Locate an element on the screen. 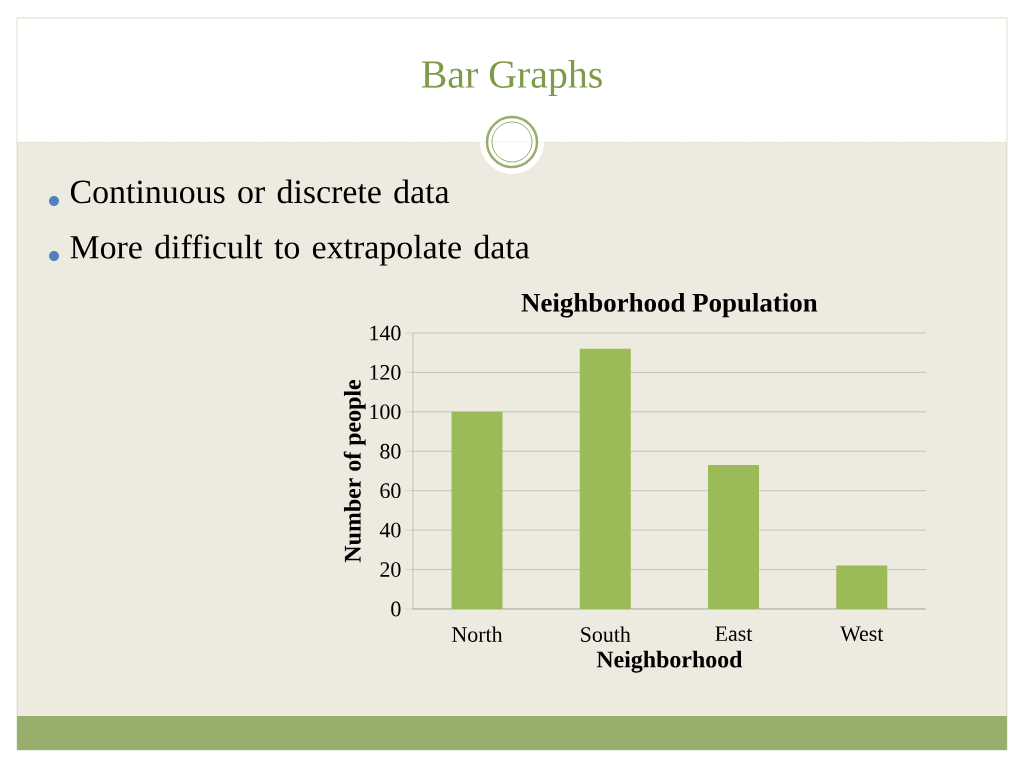 The image size is (1024, 768). x-axis-title: Neighborhood is located at coordinates (669, 661).